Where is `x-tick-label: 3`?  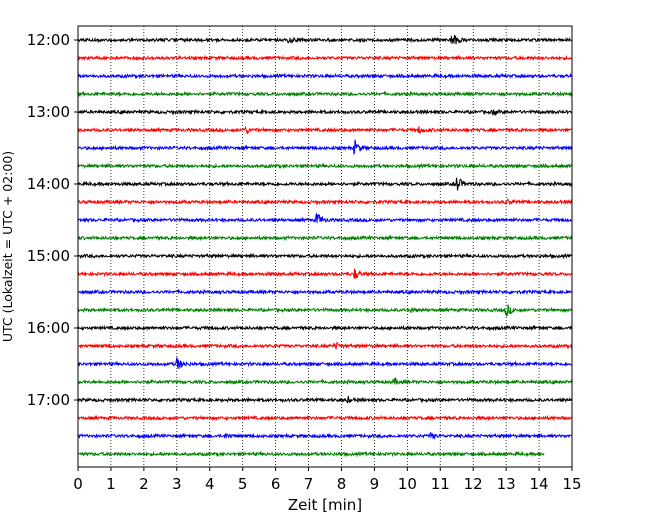
x-tick-label: 3 is located at coordinates (177, 484).